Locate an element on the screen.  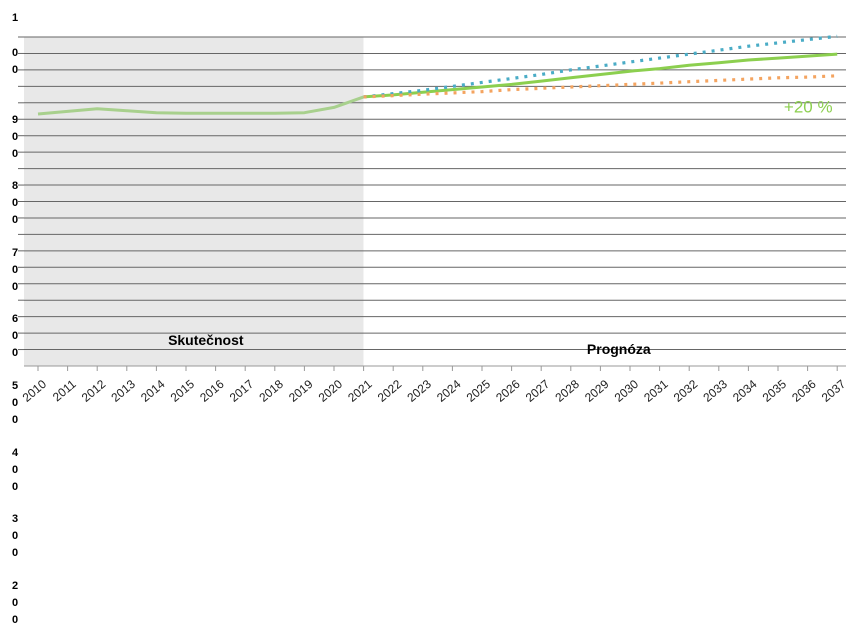
x-tick-label: 2034 is located at coordinates (745, 391).